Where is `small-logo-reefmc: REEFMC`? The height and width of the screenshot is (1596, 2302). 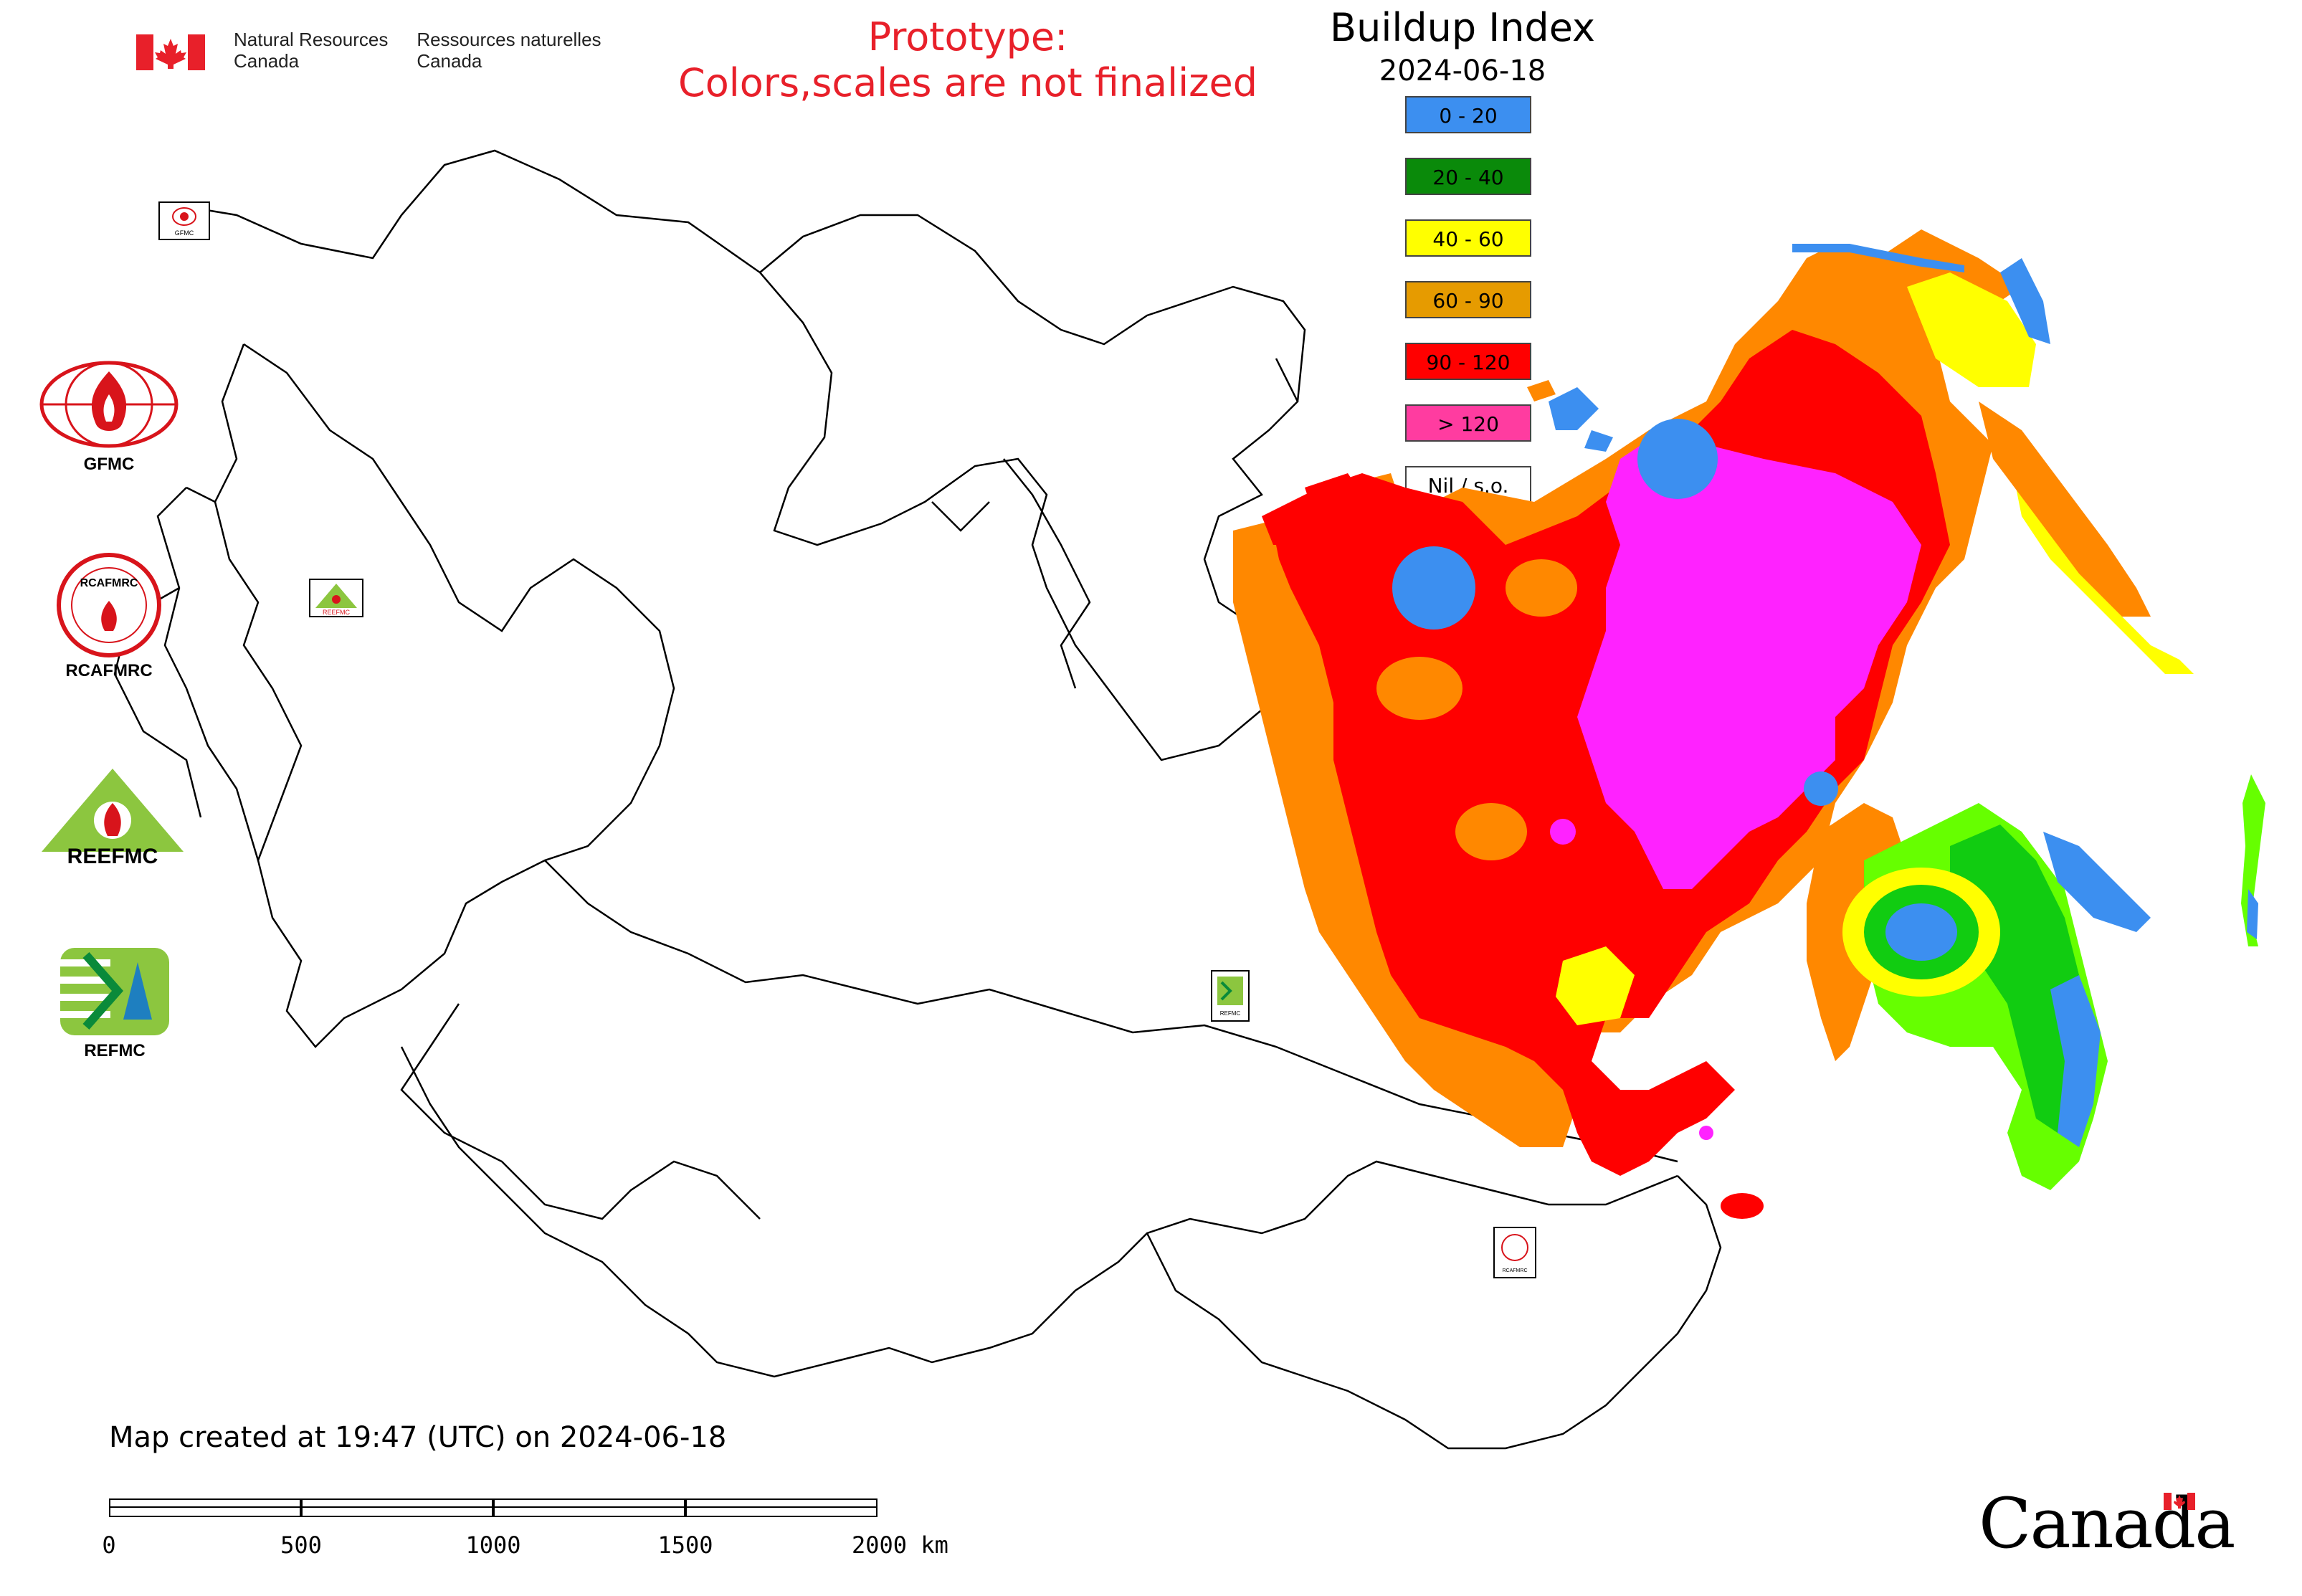
small-logo-reefmc: REEFMC is located at coordinates (336, 598).